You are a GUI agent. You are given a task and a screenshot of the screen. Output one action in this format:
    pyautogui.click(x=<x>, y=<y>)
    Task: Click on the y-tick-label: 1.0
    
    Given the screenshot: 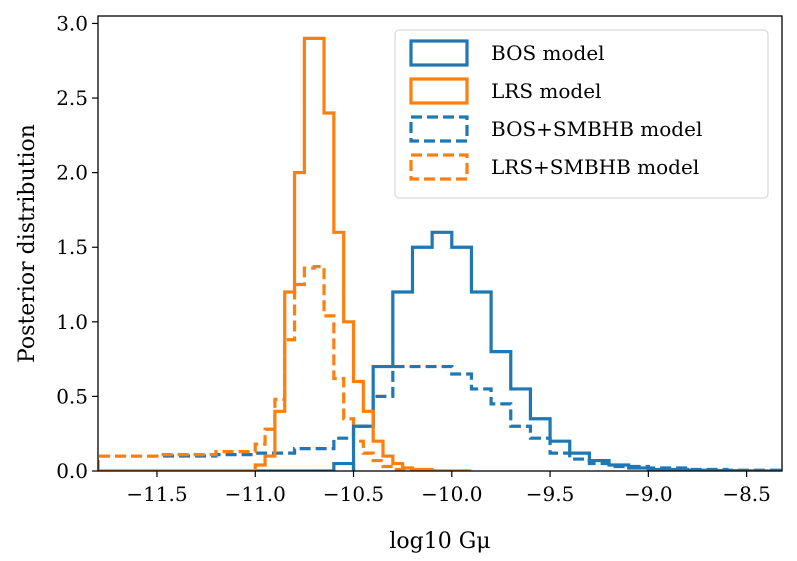 What is the action you would take?
    pyautogui.click(x=72, y=322)
    